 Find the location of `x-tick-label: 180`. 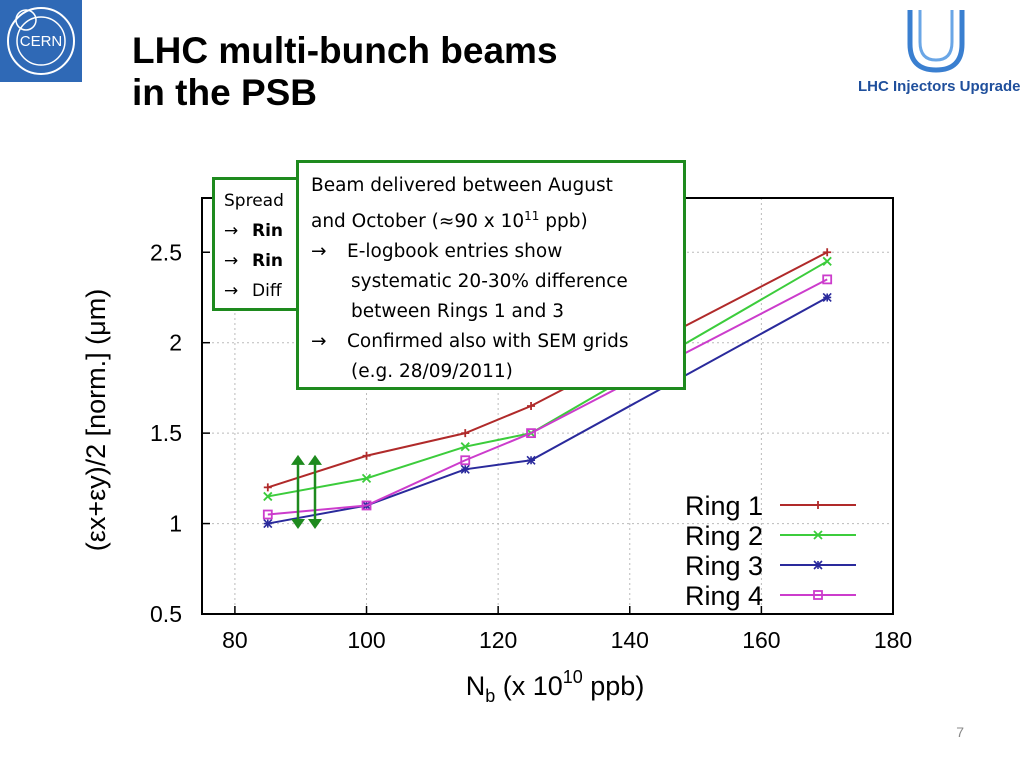

x-tick-label: 180 is located at coordinates (893, 640).